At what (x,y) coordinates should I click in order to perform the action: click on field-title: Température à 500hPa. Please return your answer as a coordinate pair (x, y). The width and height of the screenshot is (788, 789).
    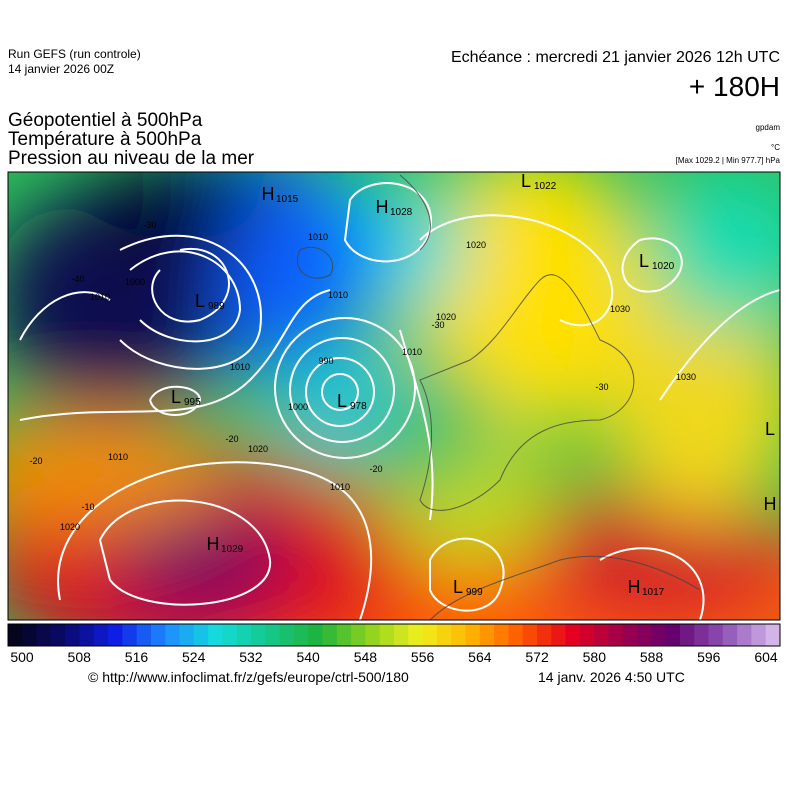
    Looking at the image, I should click on (105, 139).